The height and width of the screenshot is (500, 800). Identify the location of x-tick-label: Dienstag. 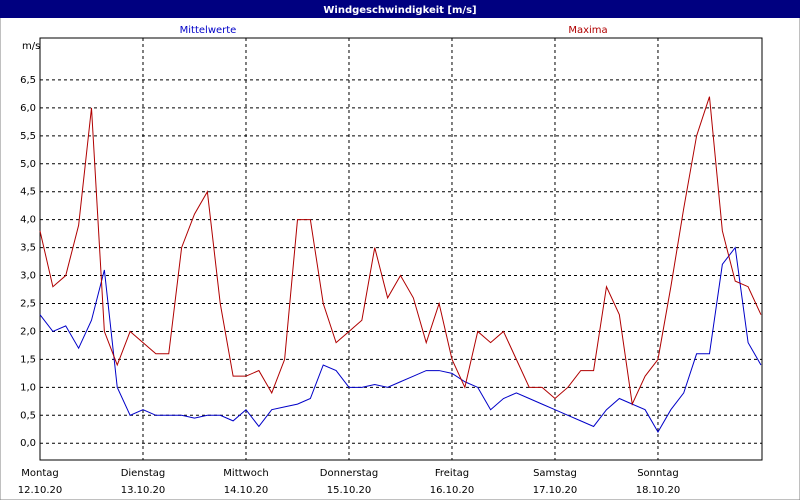
(143, 473).